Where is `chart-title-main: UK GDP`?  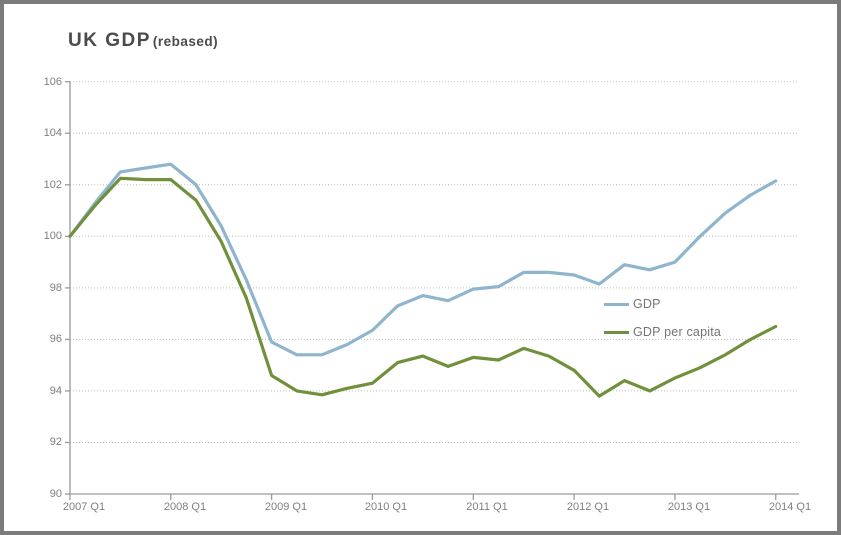
chart-title-main: UK GDP is located at coordinates (109, 40).